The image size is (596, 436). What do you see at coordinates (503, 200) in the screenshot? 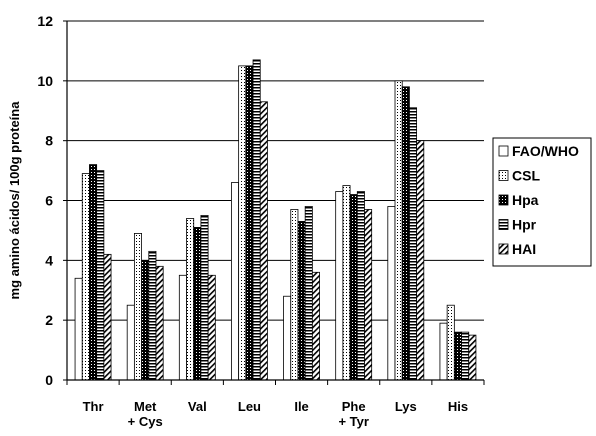
I see `legend-swatch-hpa` at bounding box center [503, 200].